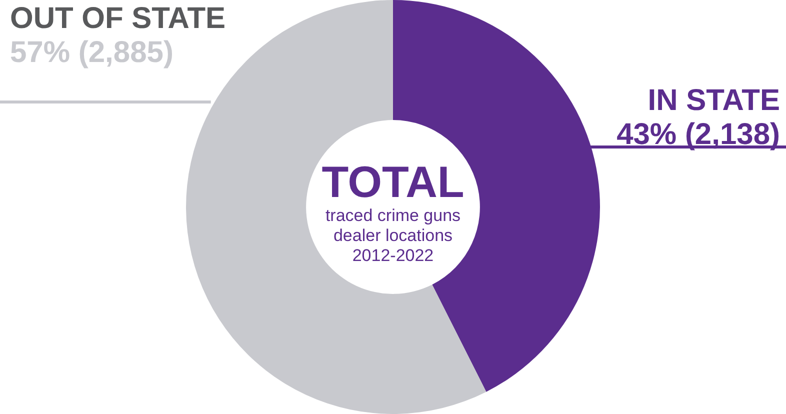 This screenshot has height=414, width=786. What do you see at coordinates (698, 134) in the screenshot?
I see `data-label: 43% (2,138)` at bounding box center [698, 134].